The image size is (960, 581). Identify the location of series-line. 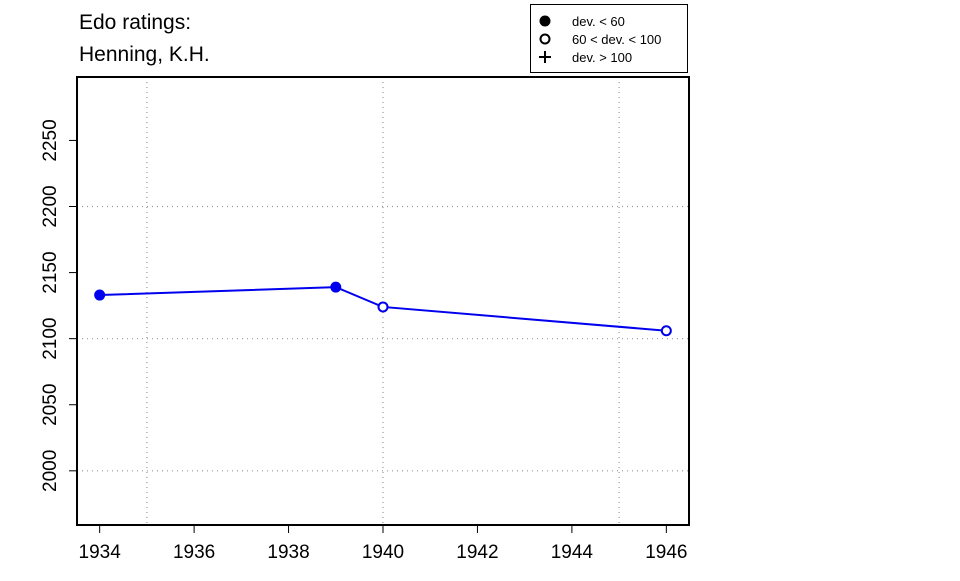
(383, 309).